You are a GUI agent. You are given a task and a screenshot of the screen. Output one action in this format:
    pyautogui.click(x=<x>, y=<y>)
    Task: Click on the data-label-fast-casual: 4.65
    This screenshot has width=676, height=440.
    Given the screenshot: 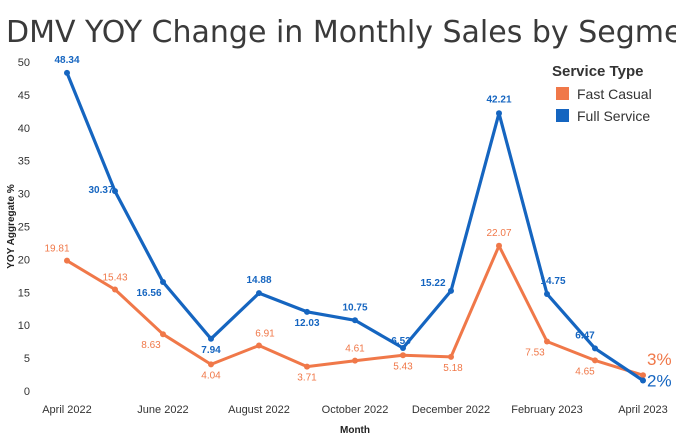 What is the action you would take?
    pyautogui.click(x=585, y=371)
    